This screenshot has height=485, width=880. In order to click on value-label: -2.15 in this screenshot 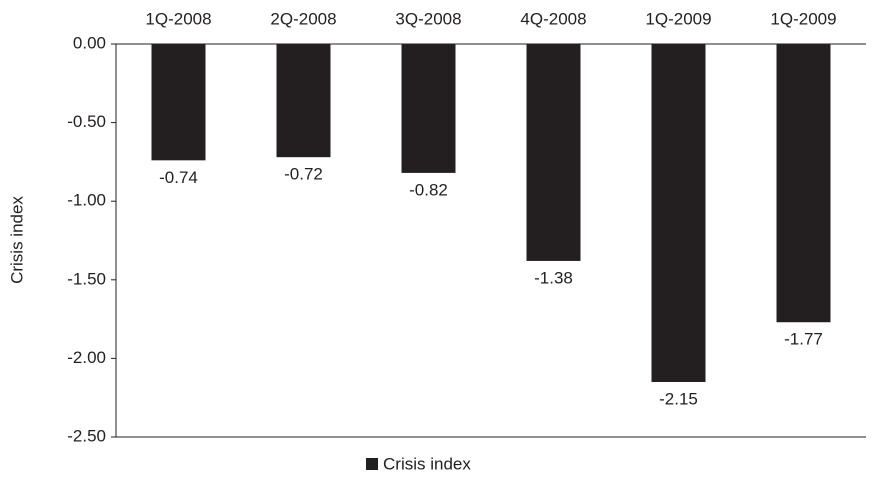, I will do `click(678, 398)`.